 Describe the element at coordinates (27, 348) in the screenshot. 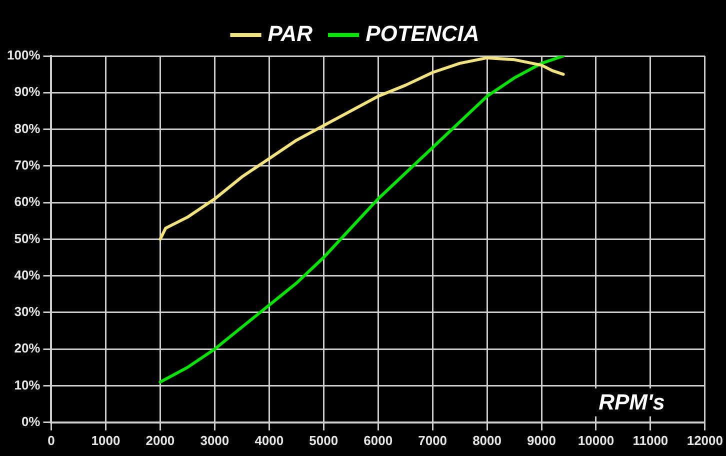

I see `y-tick-label: 20%` at that location.